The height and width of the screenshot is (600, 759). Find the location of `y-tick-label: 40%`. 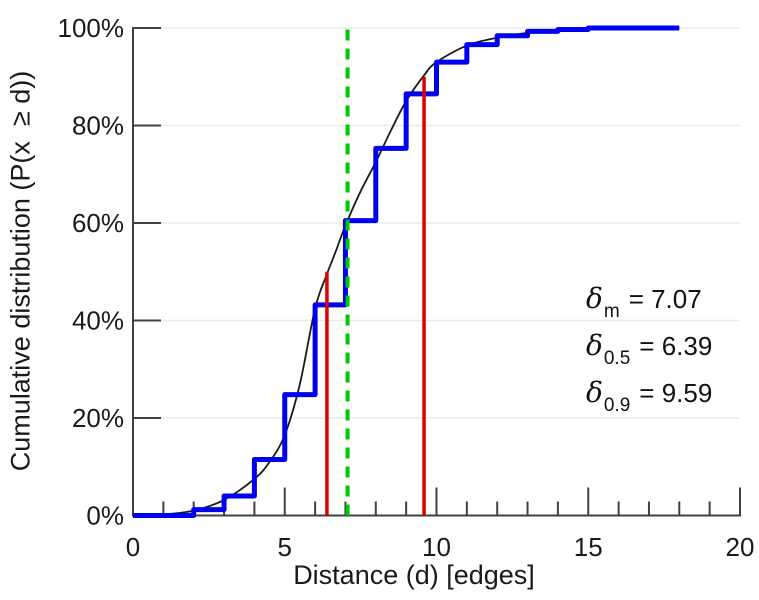

y-tick-label: 40% is located at coordinates (98, 321).